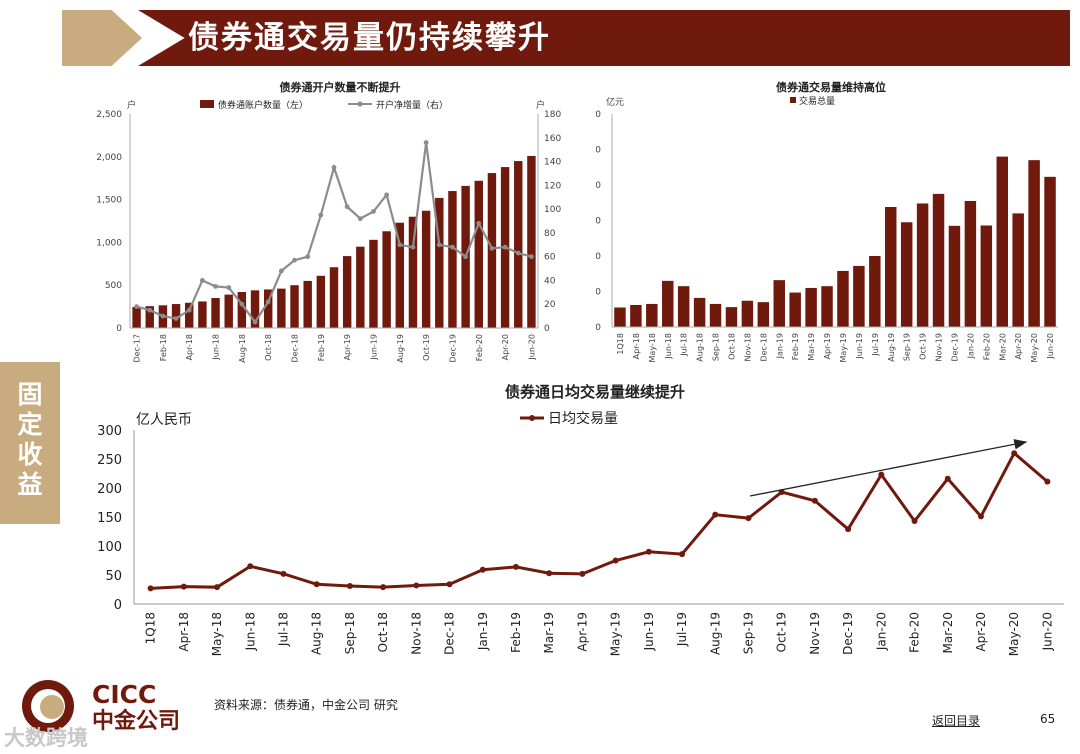 This screenshot has width=1080, height=754. What do you see at coordinates (109, 201) in the screenshot?
I see `chart1-left-tick-label: 1,500` at bounding box center [109, 201].